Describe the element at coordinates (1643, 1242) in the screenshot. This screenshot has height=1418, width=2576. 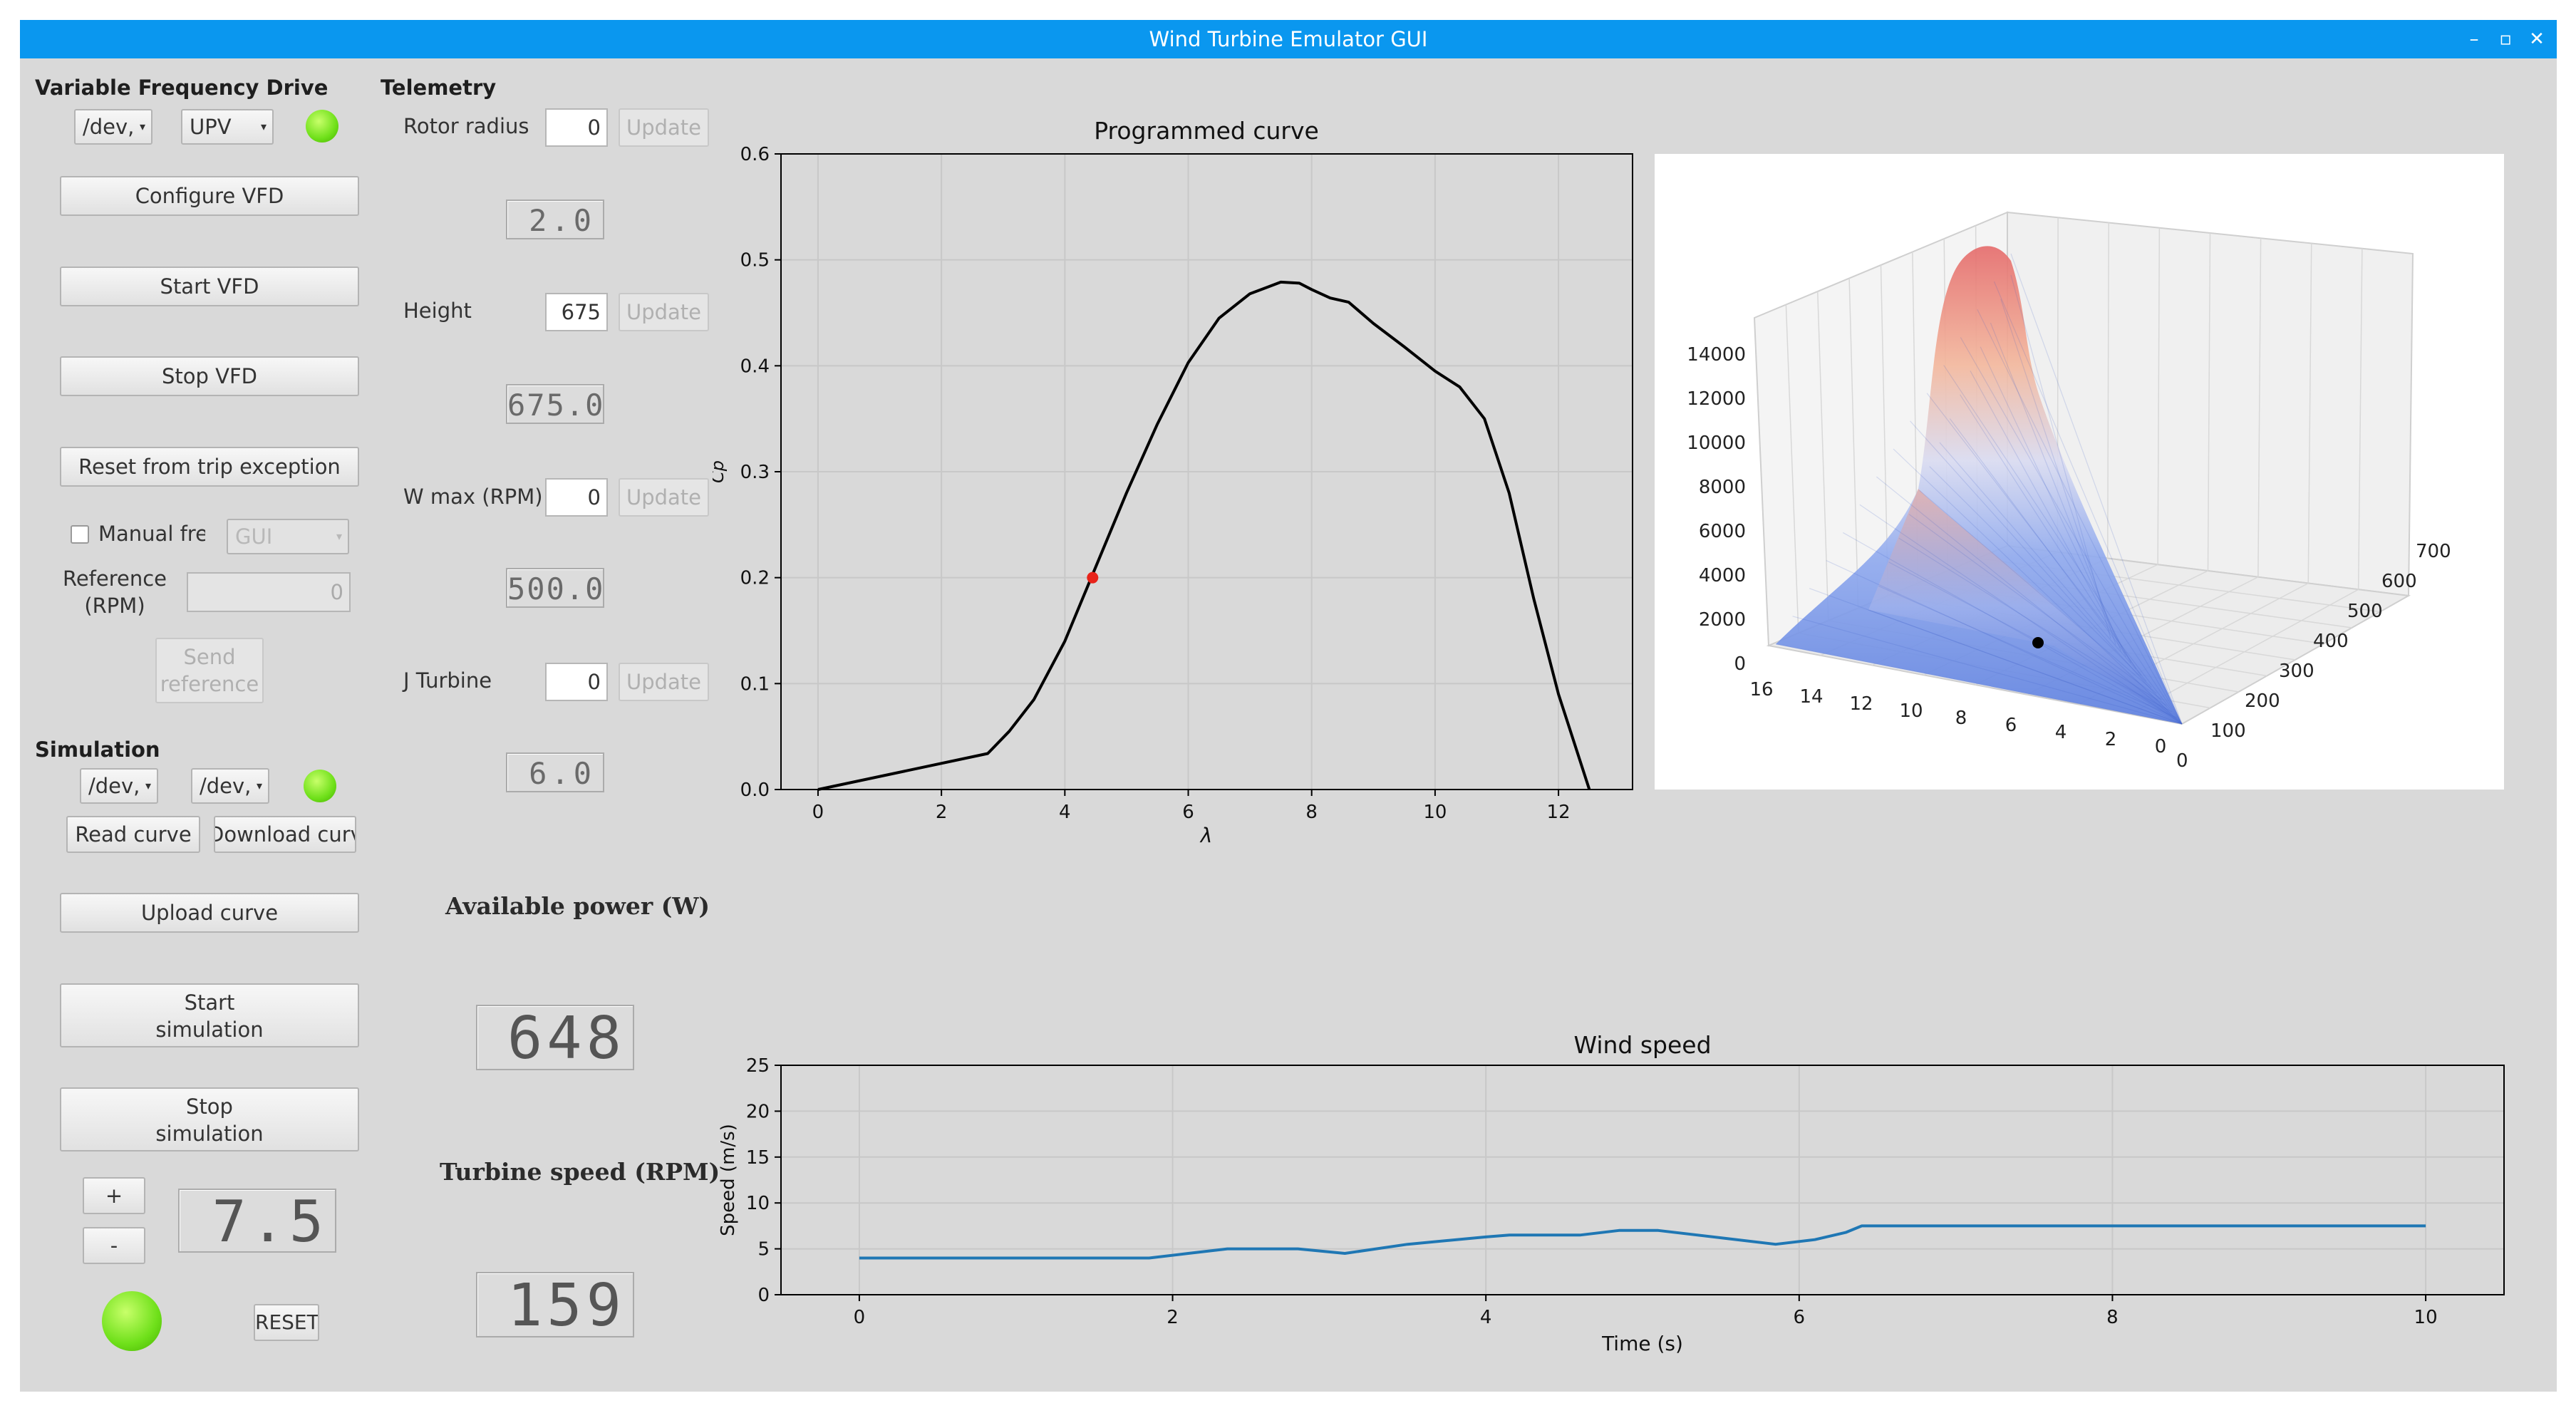
I see `wind-speed-series-line` at that location.